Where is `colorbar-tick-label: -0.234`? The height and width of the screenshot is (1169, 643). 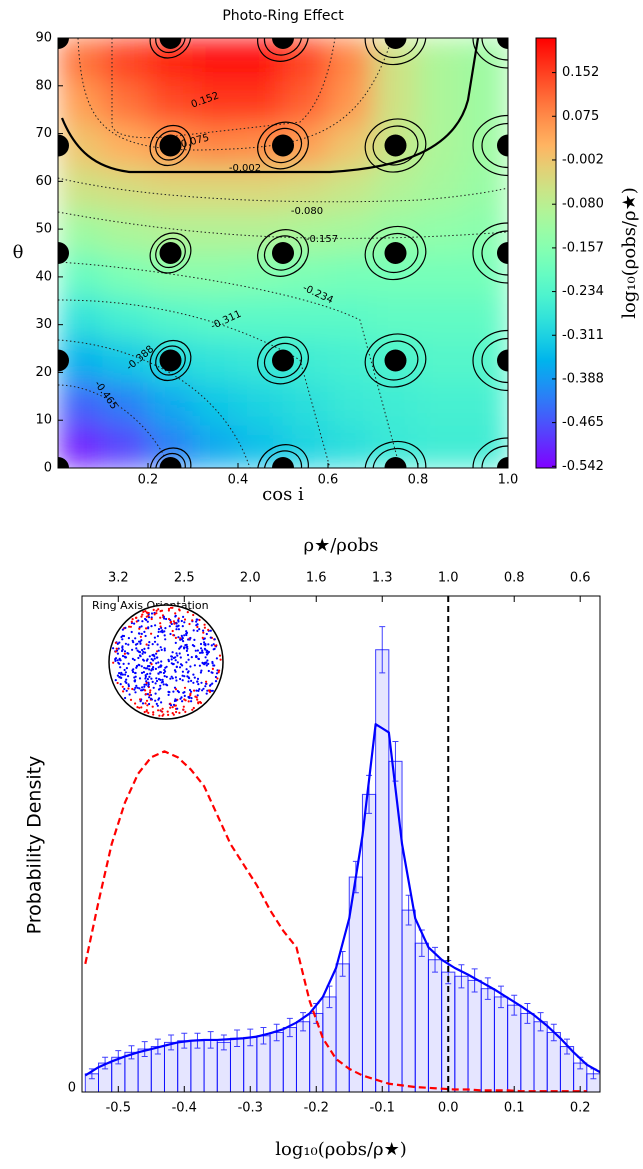 colorbar-tick-label: -0.234 is located at coordinates (583, 291).